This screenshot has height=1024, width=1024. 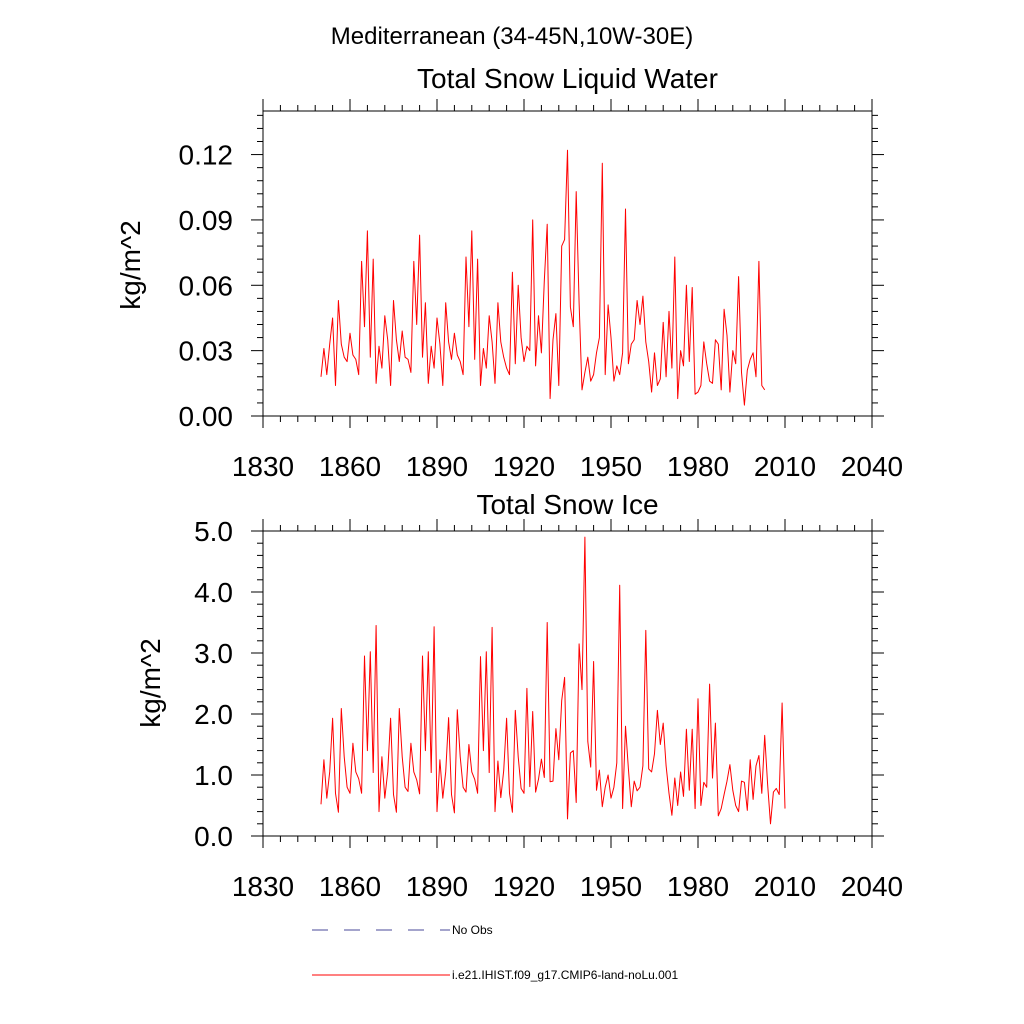 I want to click on legend-model-label: i.e21.IHIST.f09_g17.CMIP6-land-noLu.001, so click(x=565, y=975).